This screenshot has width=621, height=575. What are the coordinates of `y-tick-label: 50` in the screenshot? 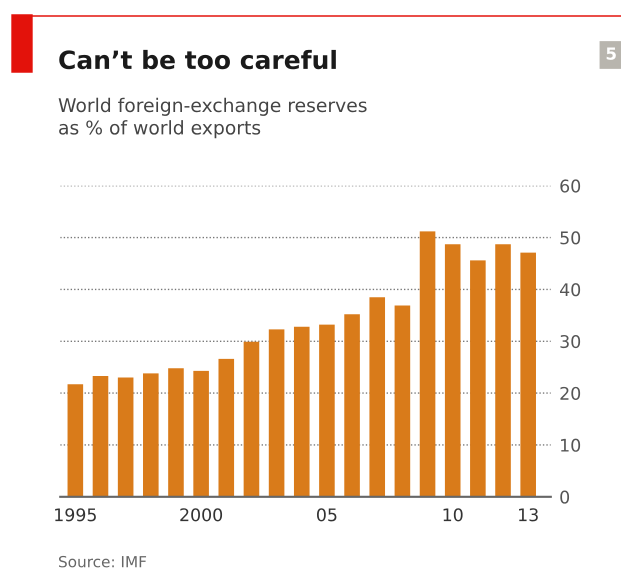 It's located at (570, 237).